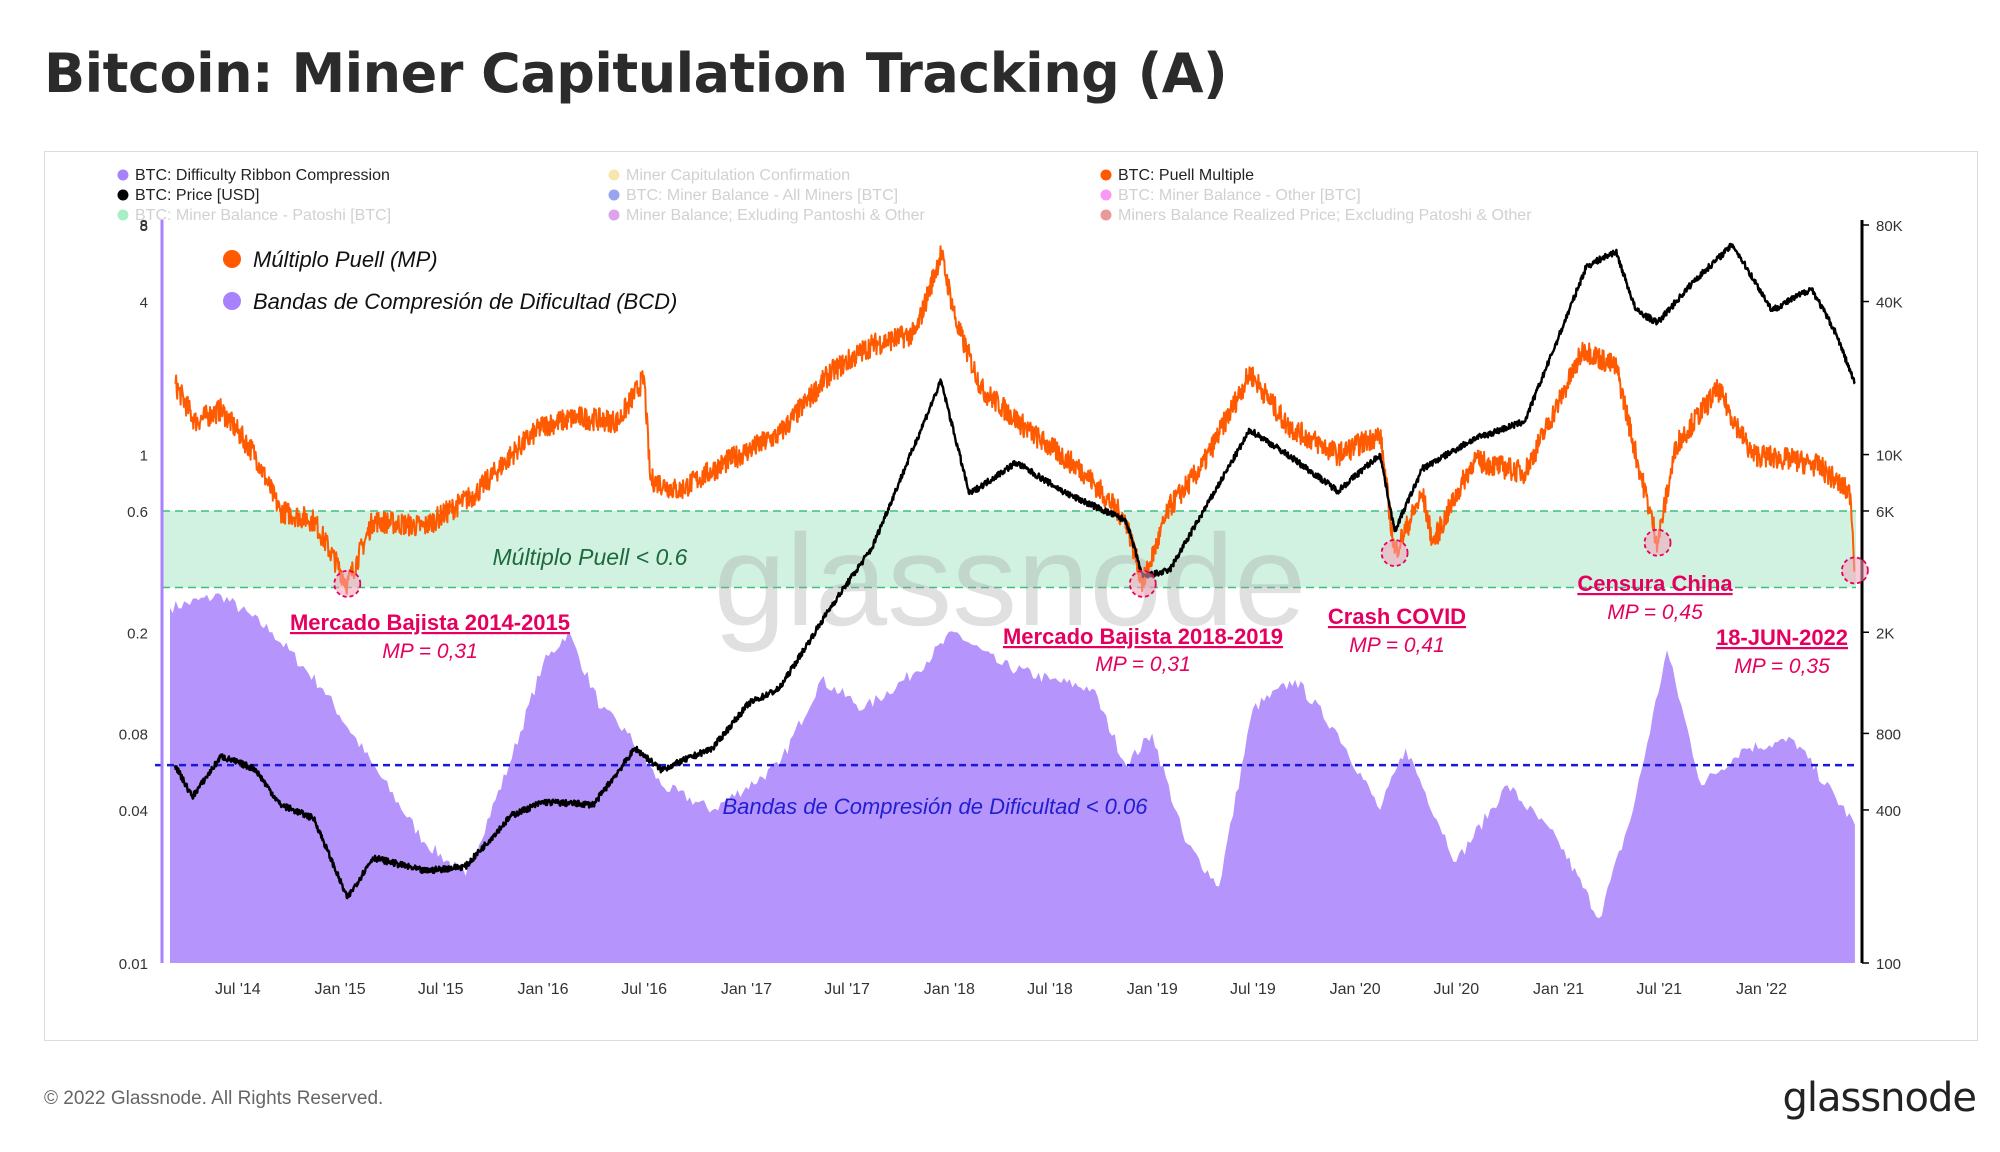 This screenshot has width=2000, height=1152. Describe the element at coordinates (542, 989) in the screenshot. I see `x-tick-label: Jan '16` at that location.